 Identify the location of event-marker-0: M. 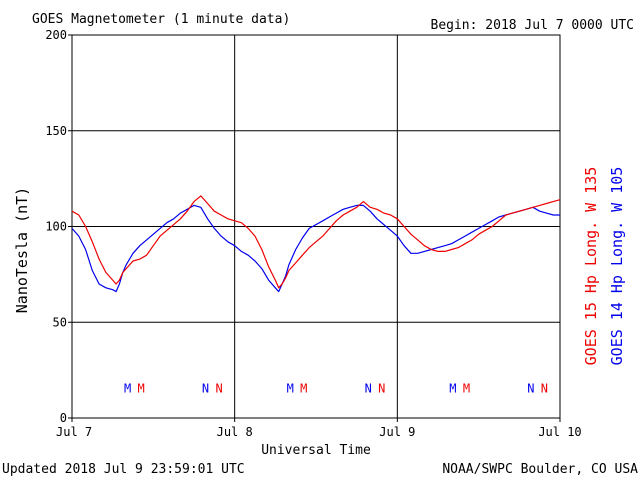
(127, 388).